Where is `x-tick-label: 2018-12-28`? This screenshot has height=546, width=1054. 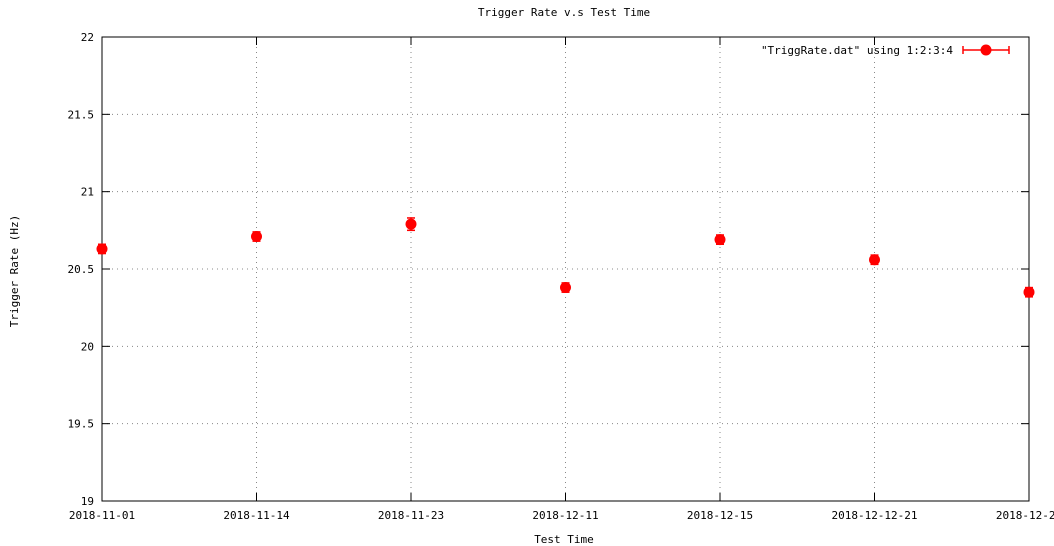
x-tick-label: 2018-12-28 is located at coordinates (1025, 515).